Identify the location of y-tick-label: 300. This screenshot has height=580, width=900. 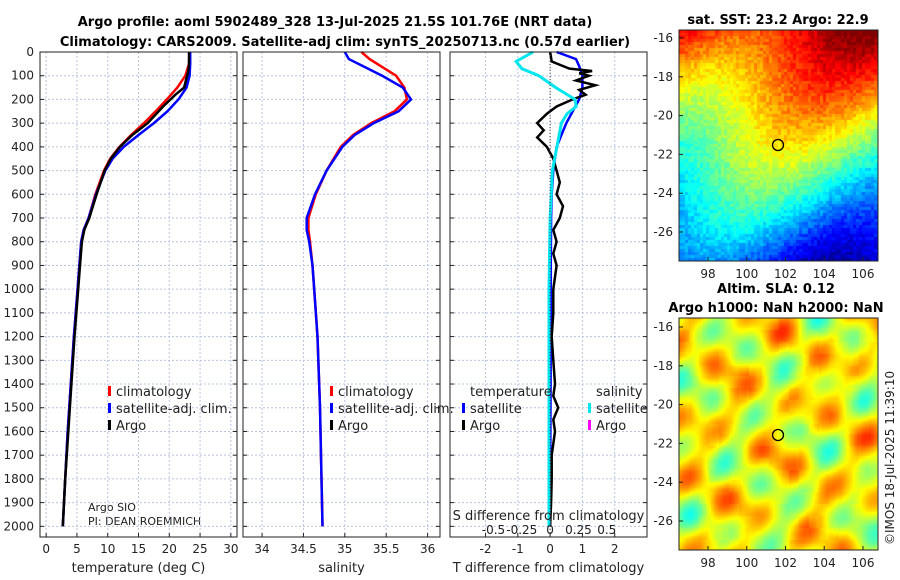
(22, 123).